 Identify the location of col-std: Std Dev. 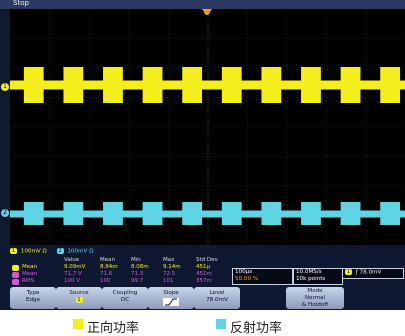
(207, 260).